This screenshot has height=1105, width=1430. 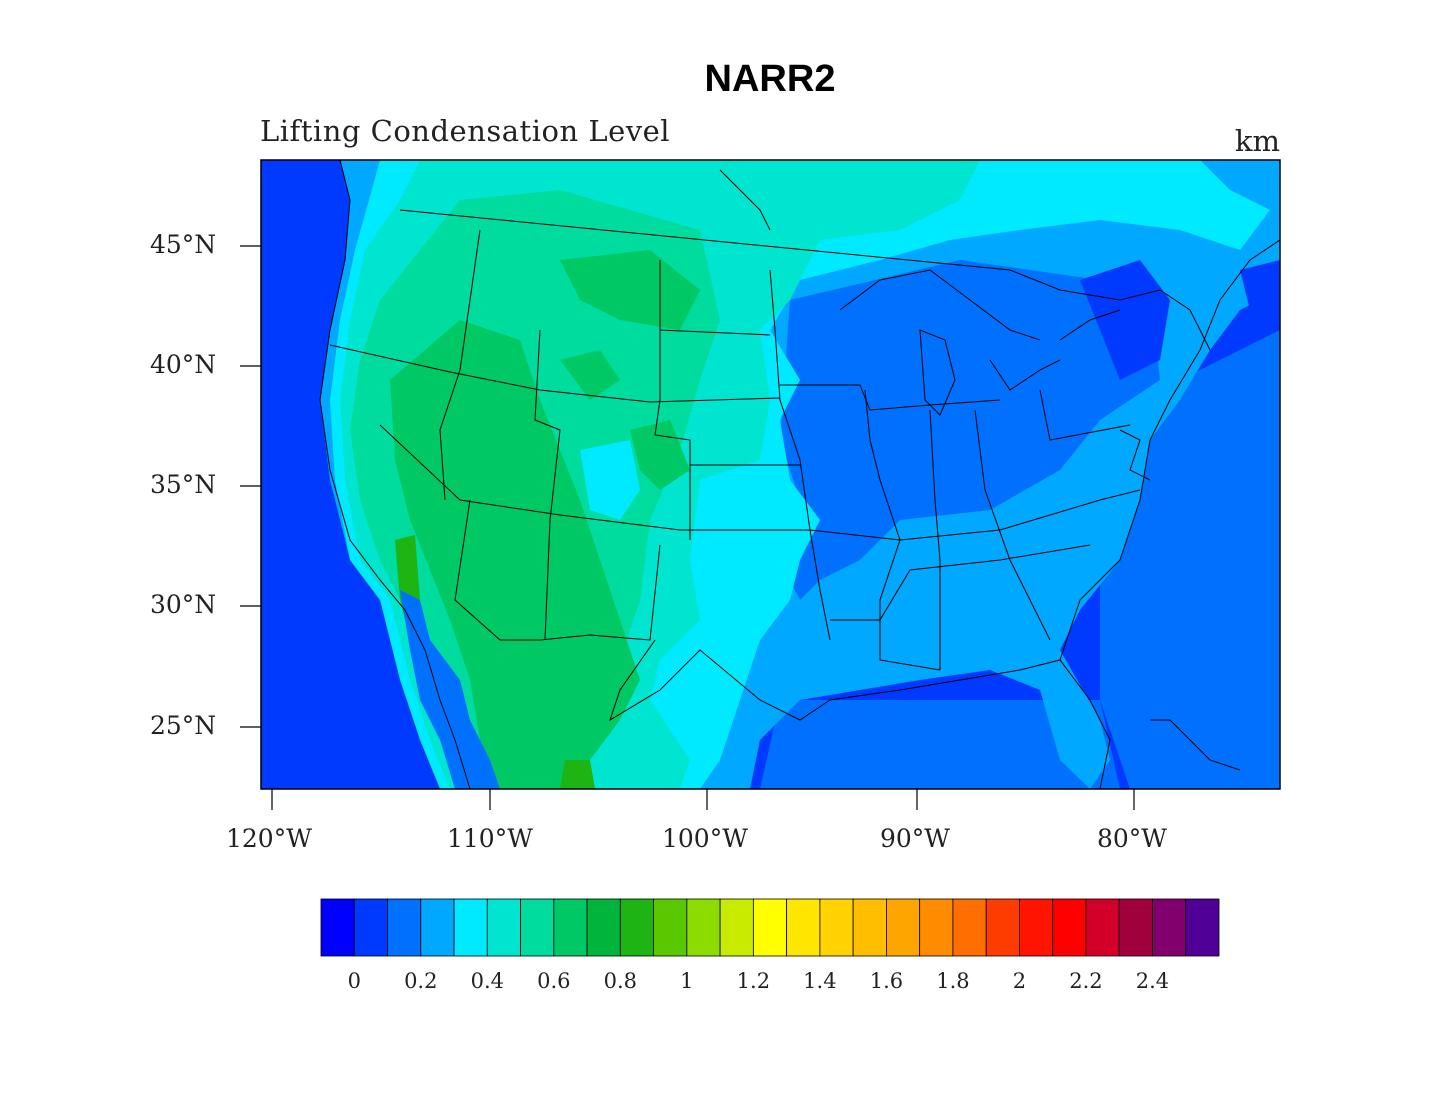 What do you see at coordinates (745, 200) in the screenshot?
I see `lake-winnipeg` at bounding box center [745, 200].